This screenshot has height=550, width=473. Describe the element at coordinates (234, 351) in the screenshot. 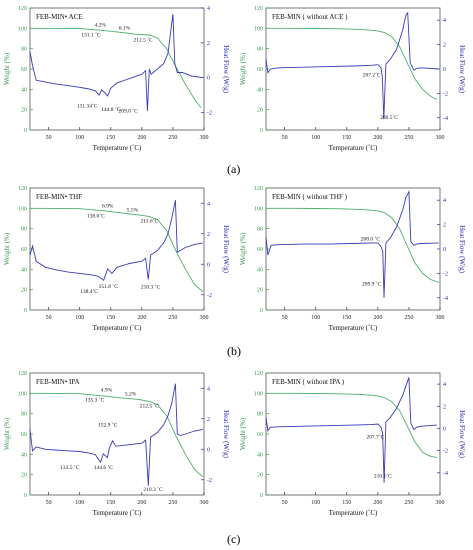

I see `panel-label-b: (b)` at that location.